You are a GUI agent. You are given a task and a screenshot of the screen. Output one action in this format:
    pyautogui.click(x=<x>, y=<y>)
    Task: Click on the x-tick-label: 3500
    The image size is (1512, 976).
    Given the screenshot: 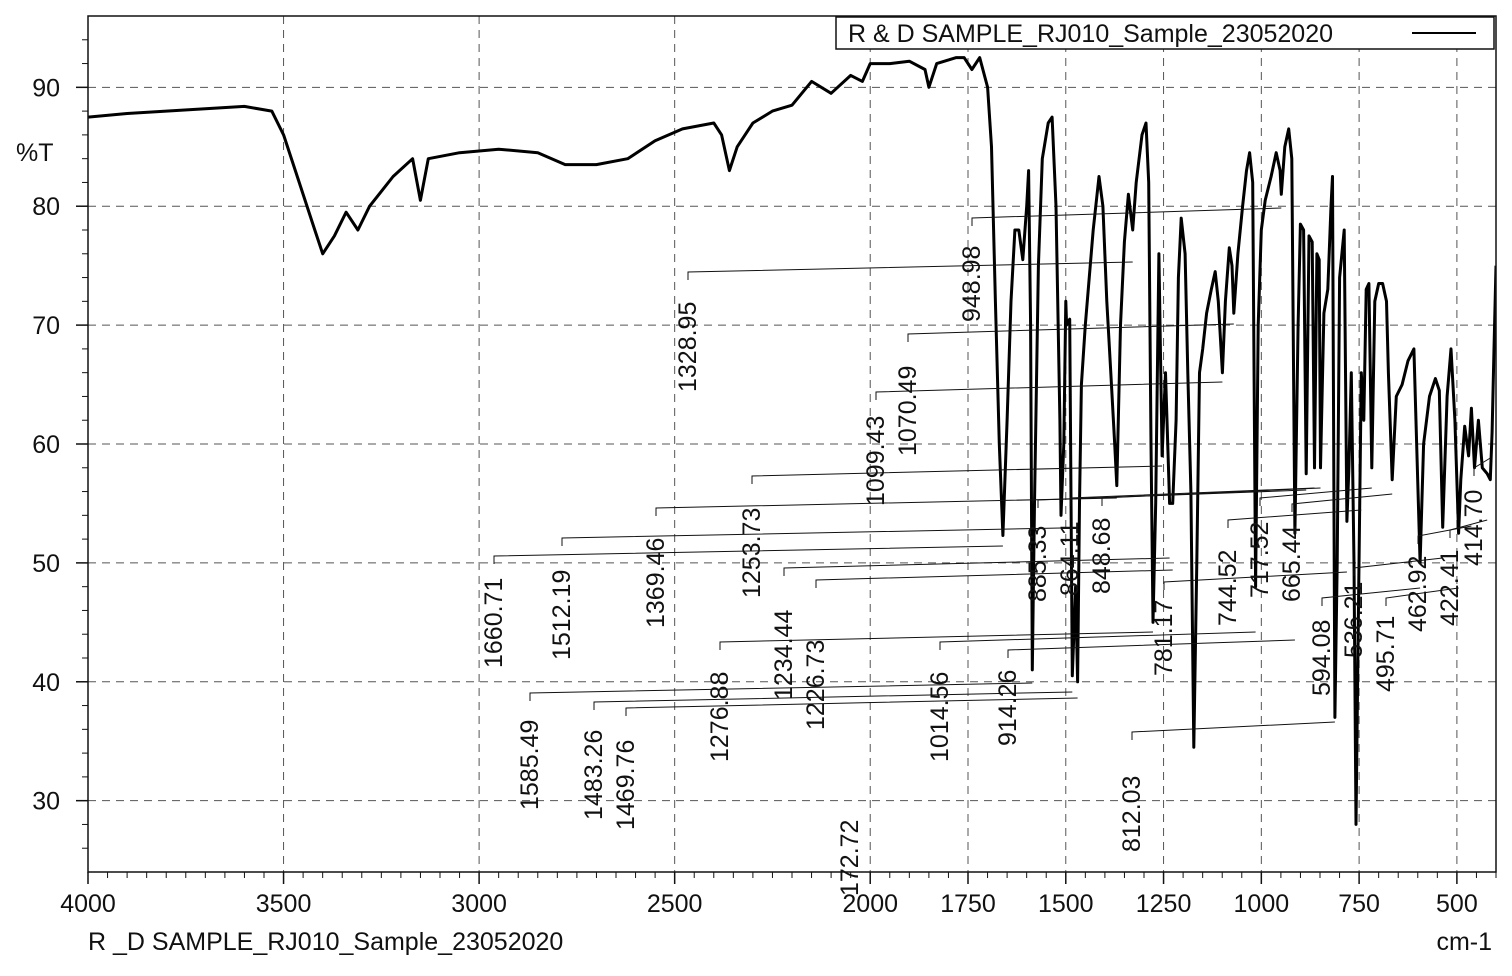 What is the action you would take?
    pyautogui.click(x=284, y=904)
    